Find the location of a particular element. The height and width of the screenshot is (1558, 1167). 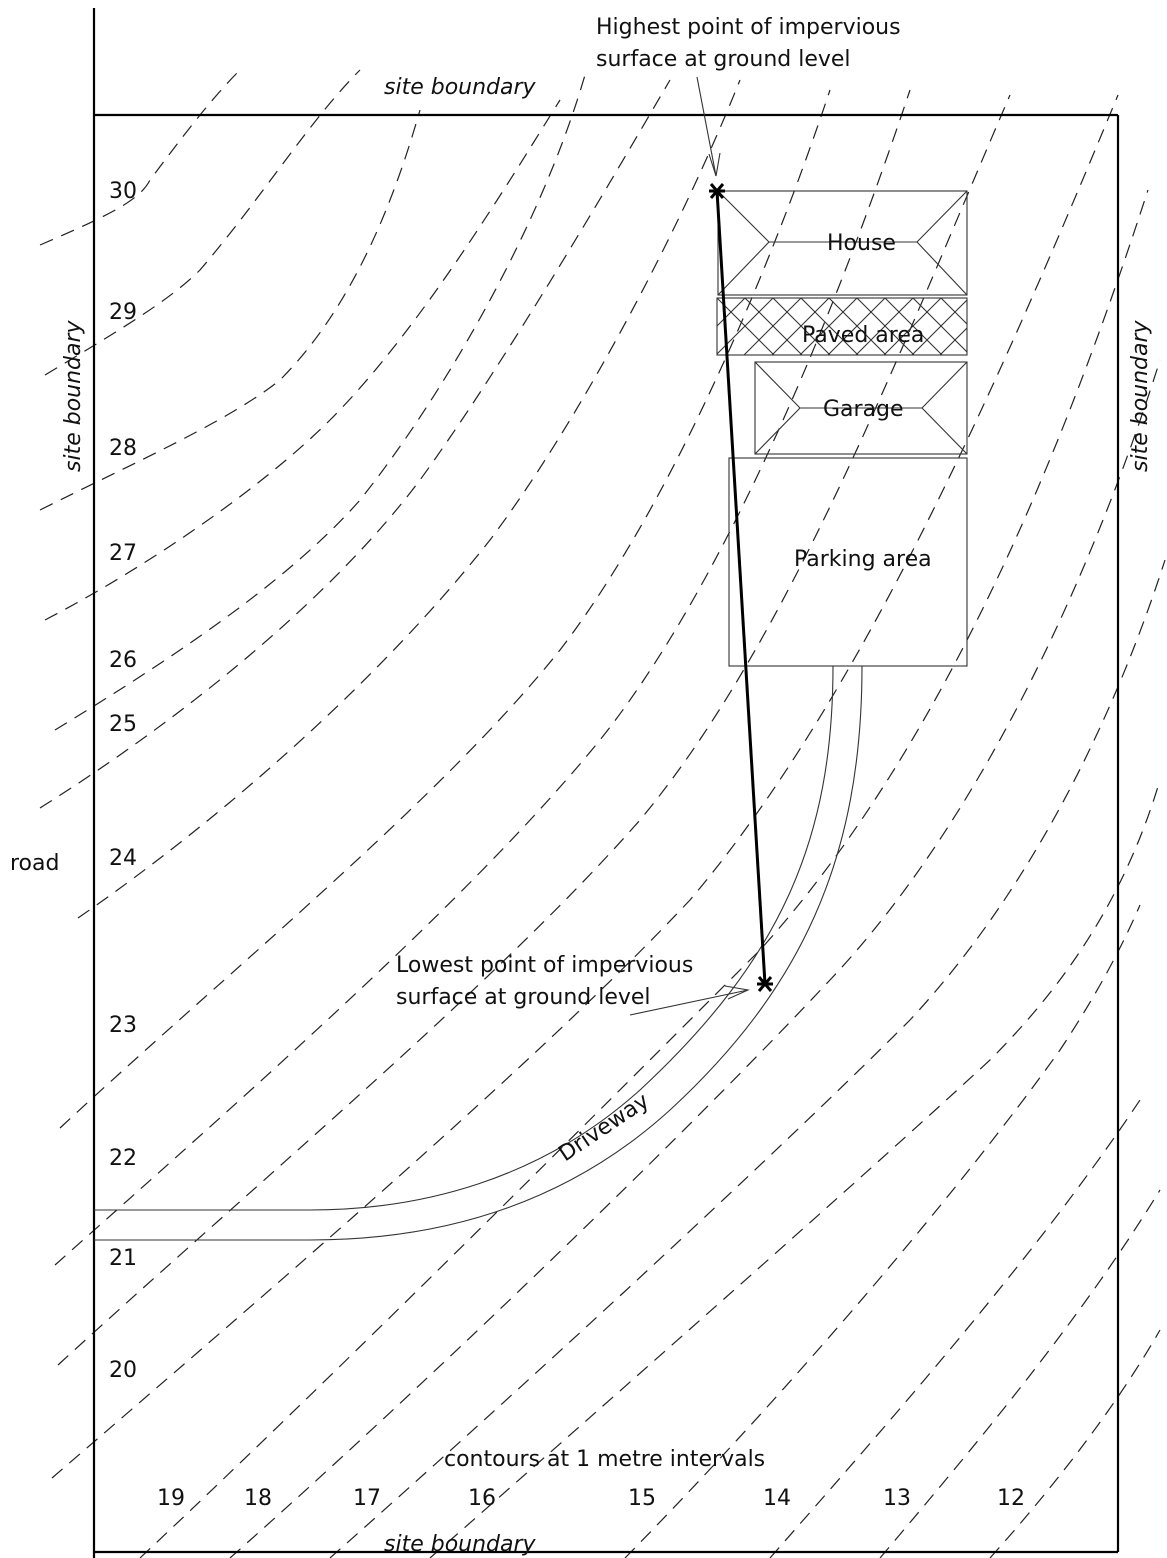

site-boundary-bottom-label: site boundary is located at coordinates (460, 1544).